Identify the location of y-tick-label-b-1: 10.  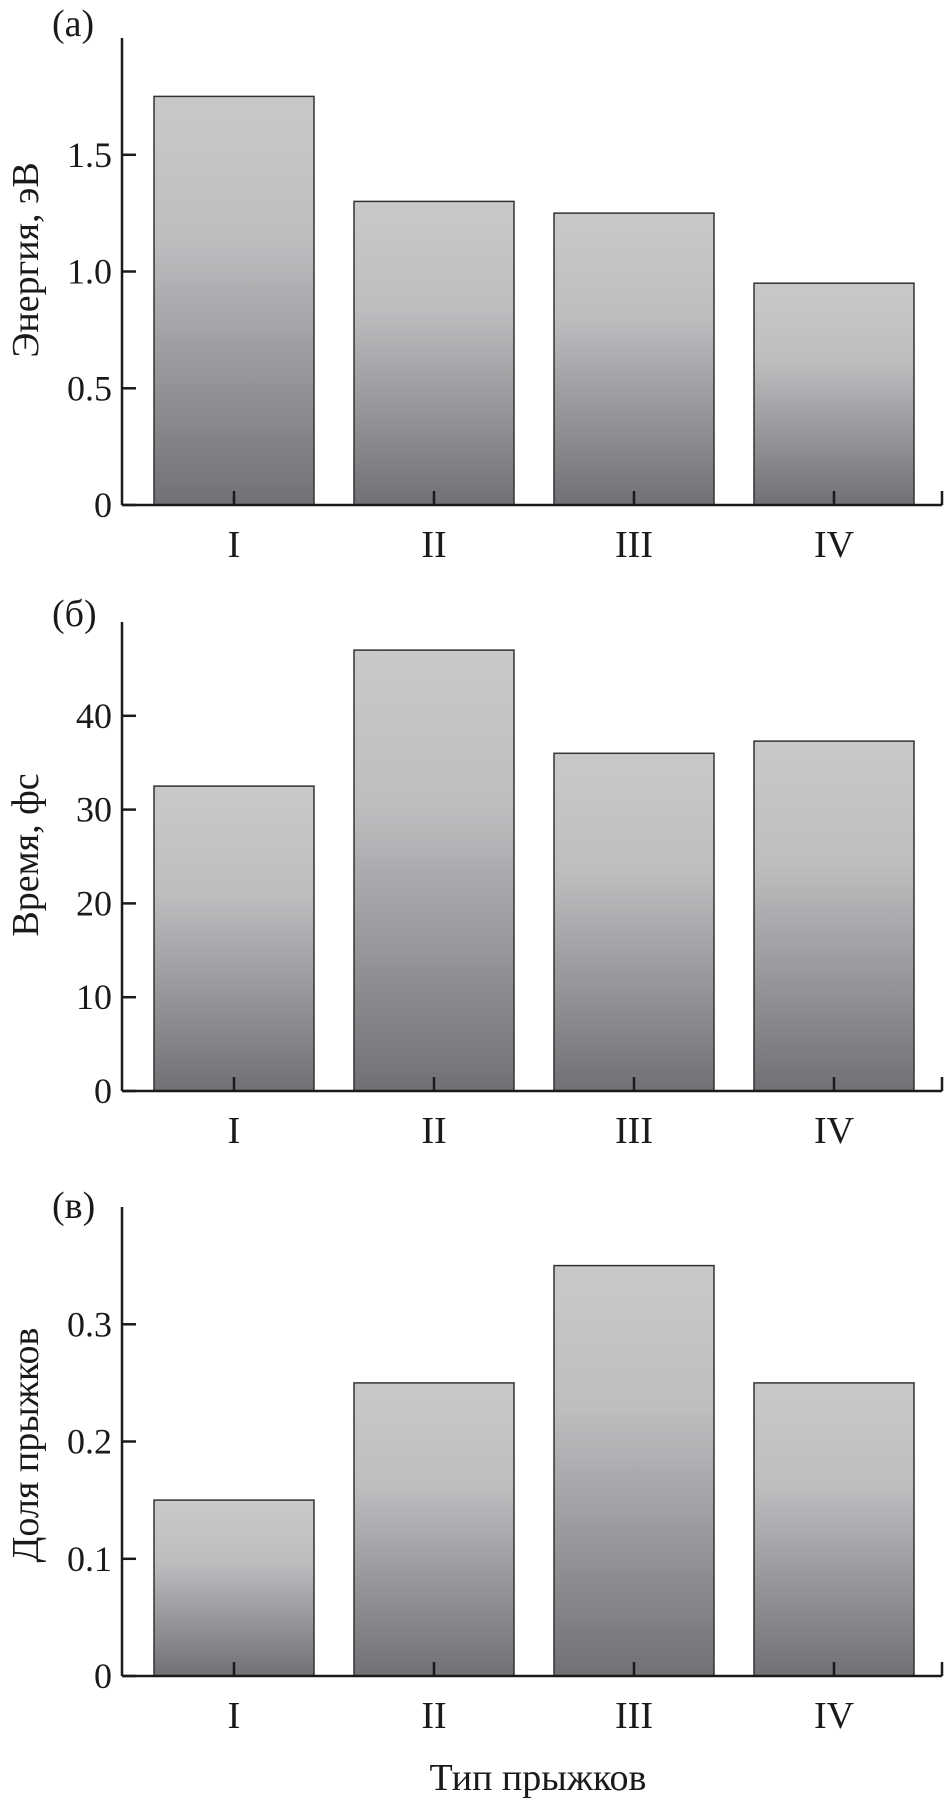
(94, 997).